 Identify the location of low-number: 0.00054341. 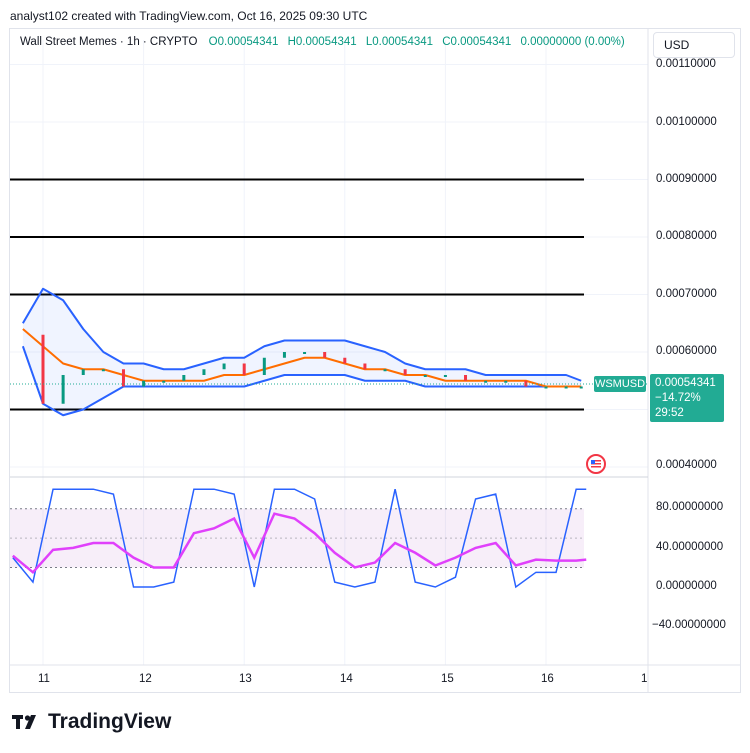
(403, 42).